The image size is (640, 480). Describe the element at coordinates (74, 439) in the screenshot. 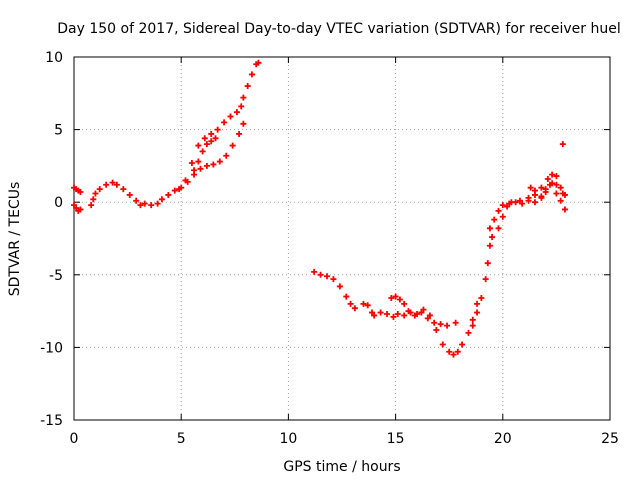

I see `x-tick-label: 0` at that location.